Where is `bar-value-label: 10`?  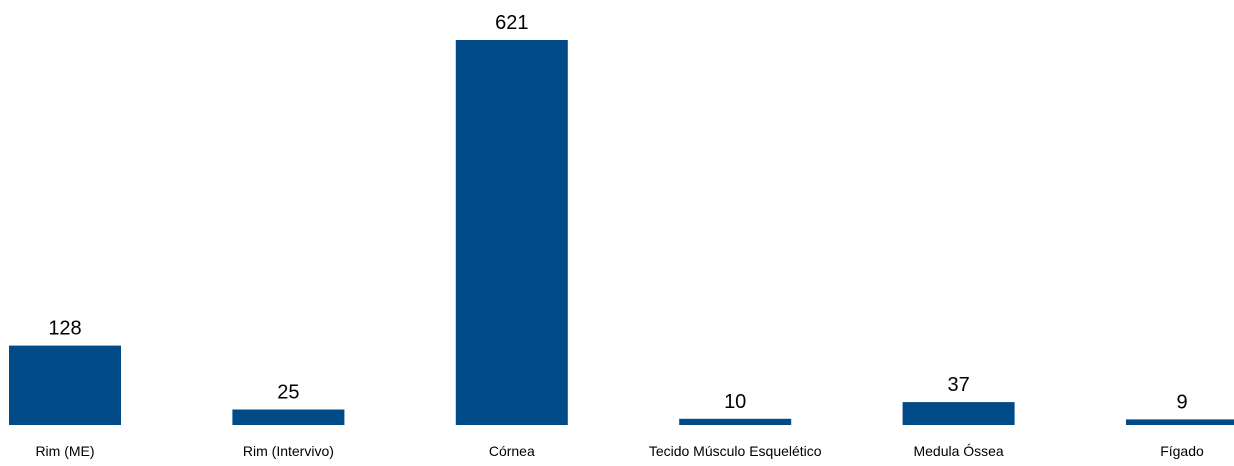
bar-value-label: 10 is located at coordinates (735, 402).